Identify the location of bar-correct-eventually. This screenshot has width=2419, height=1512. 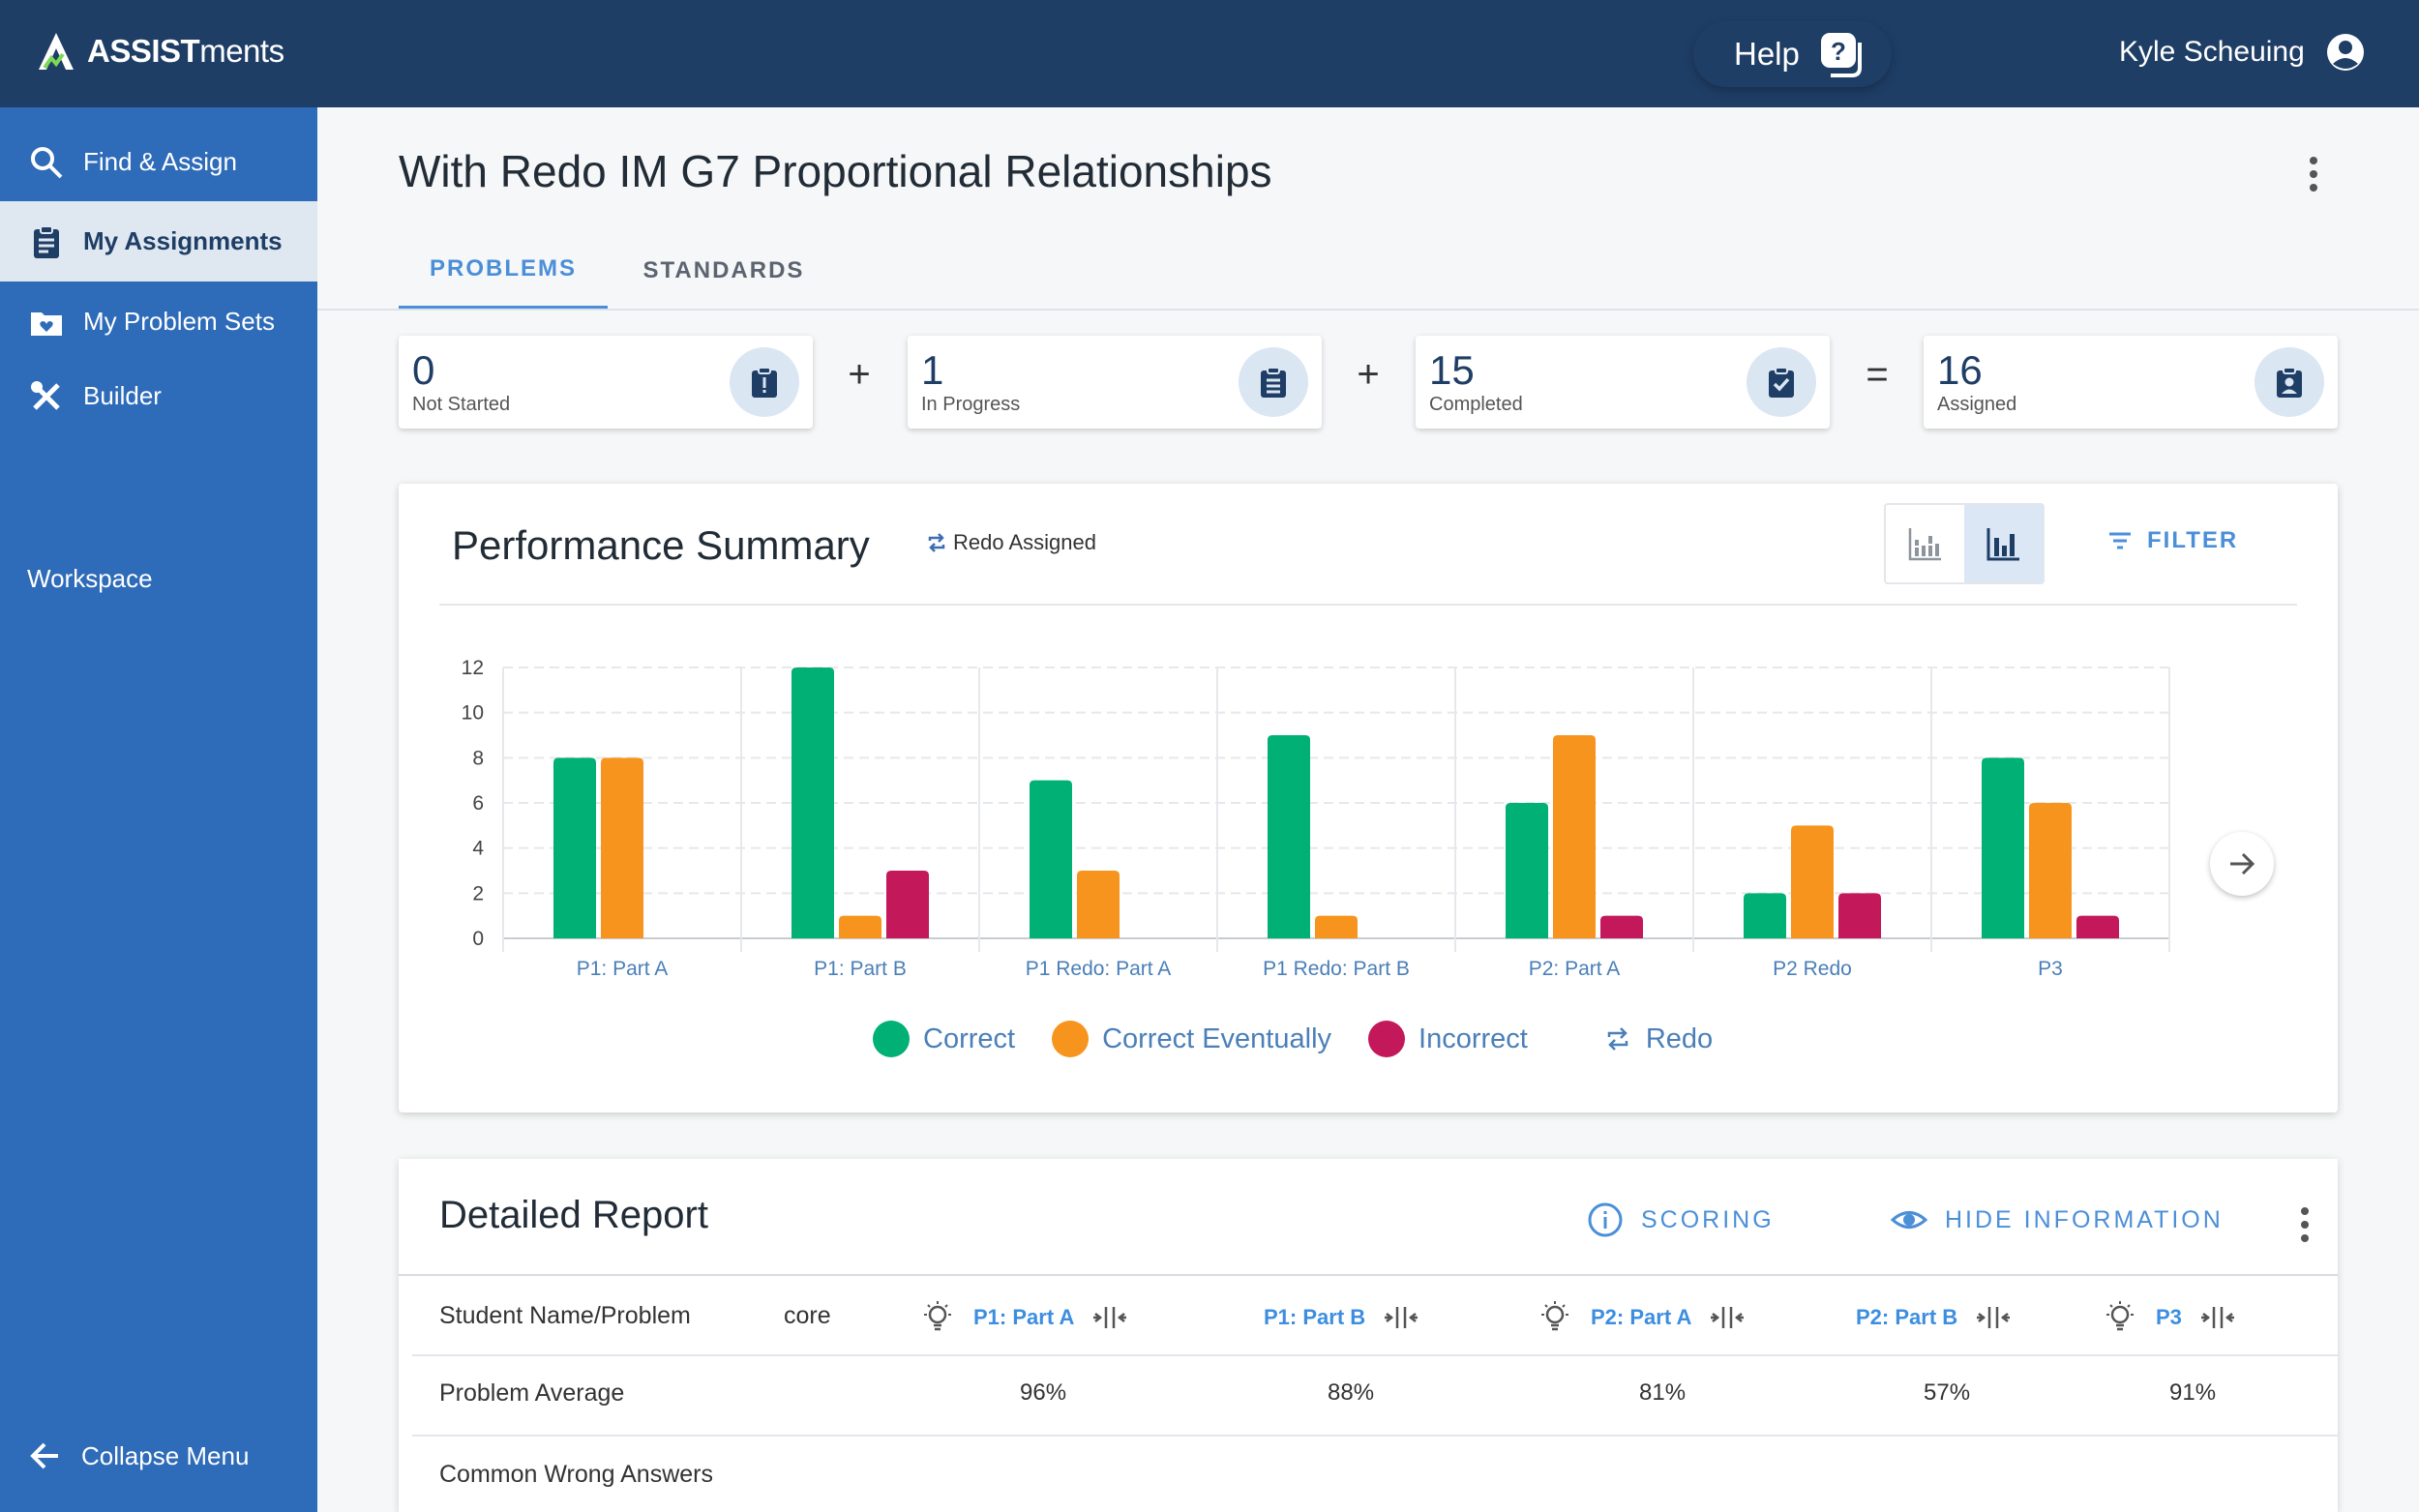
(2050, 870).